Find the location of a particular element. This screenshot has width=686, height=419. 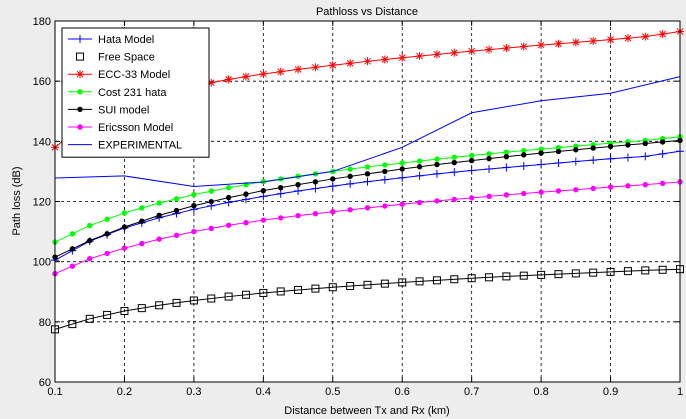

y-tick-label: 100 is located at coordinates (42, 263).